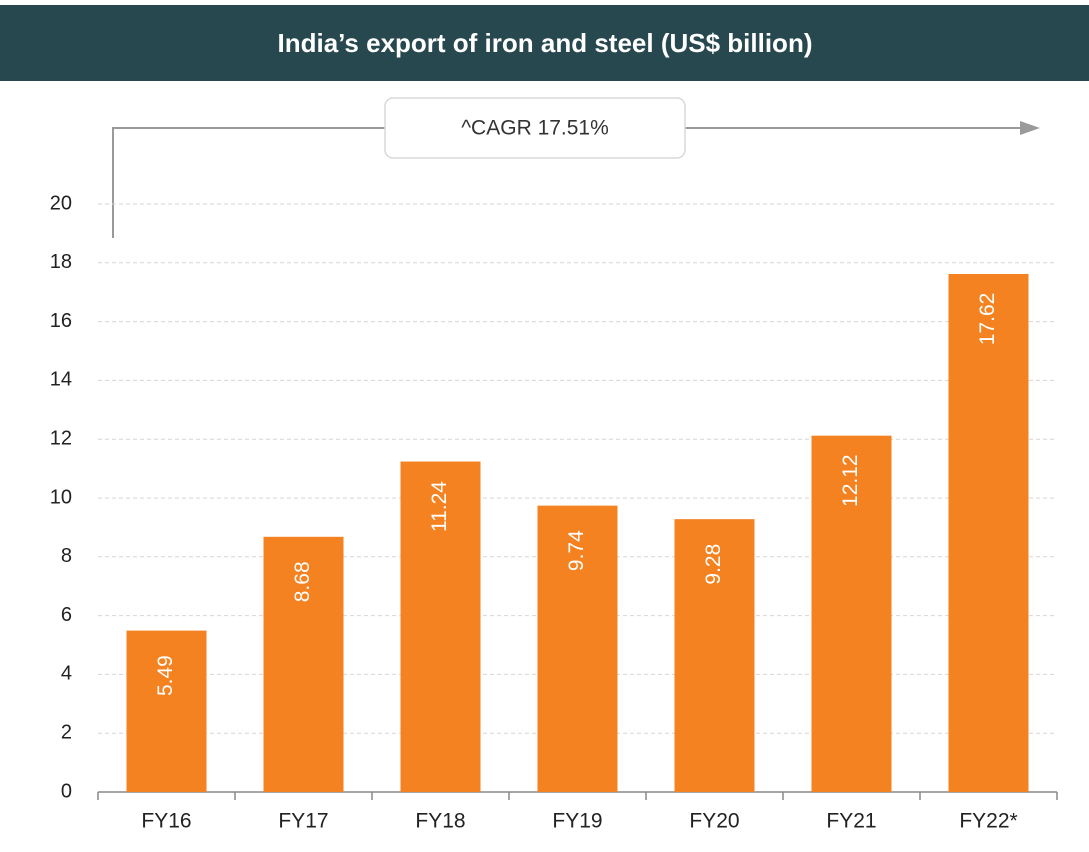 The image size is (1089, 852). I want to click on y-tick-label: 6, so click(66, 615).